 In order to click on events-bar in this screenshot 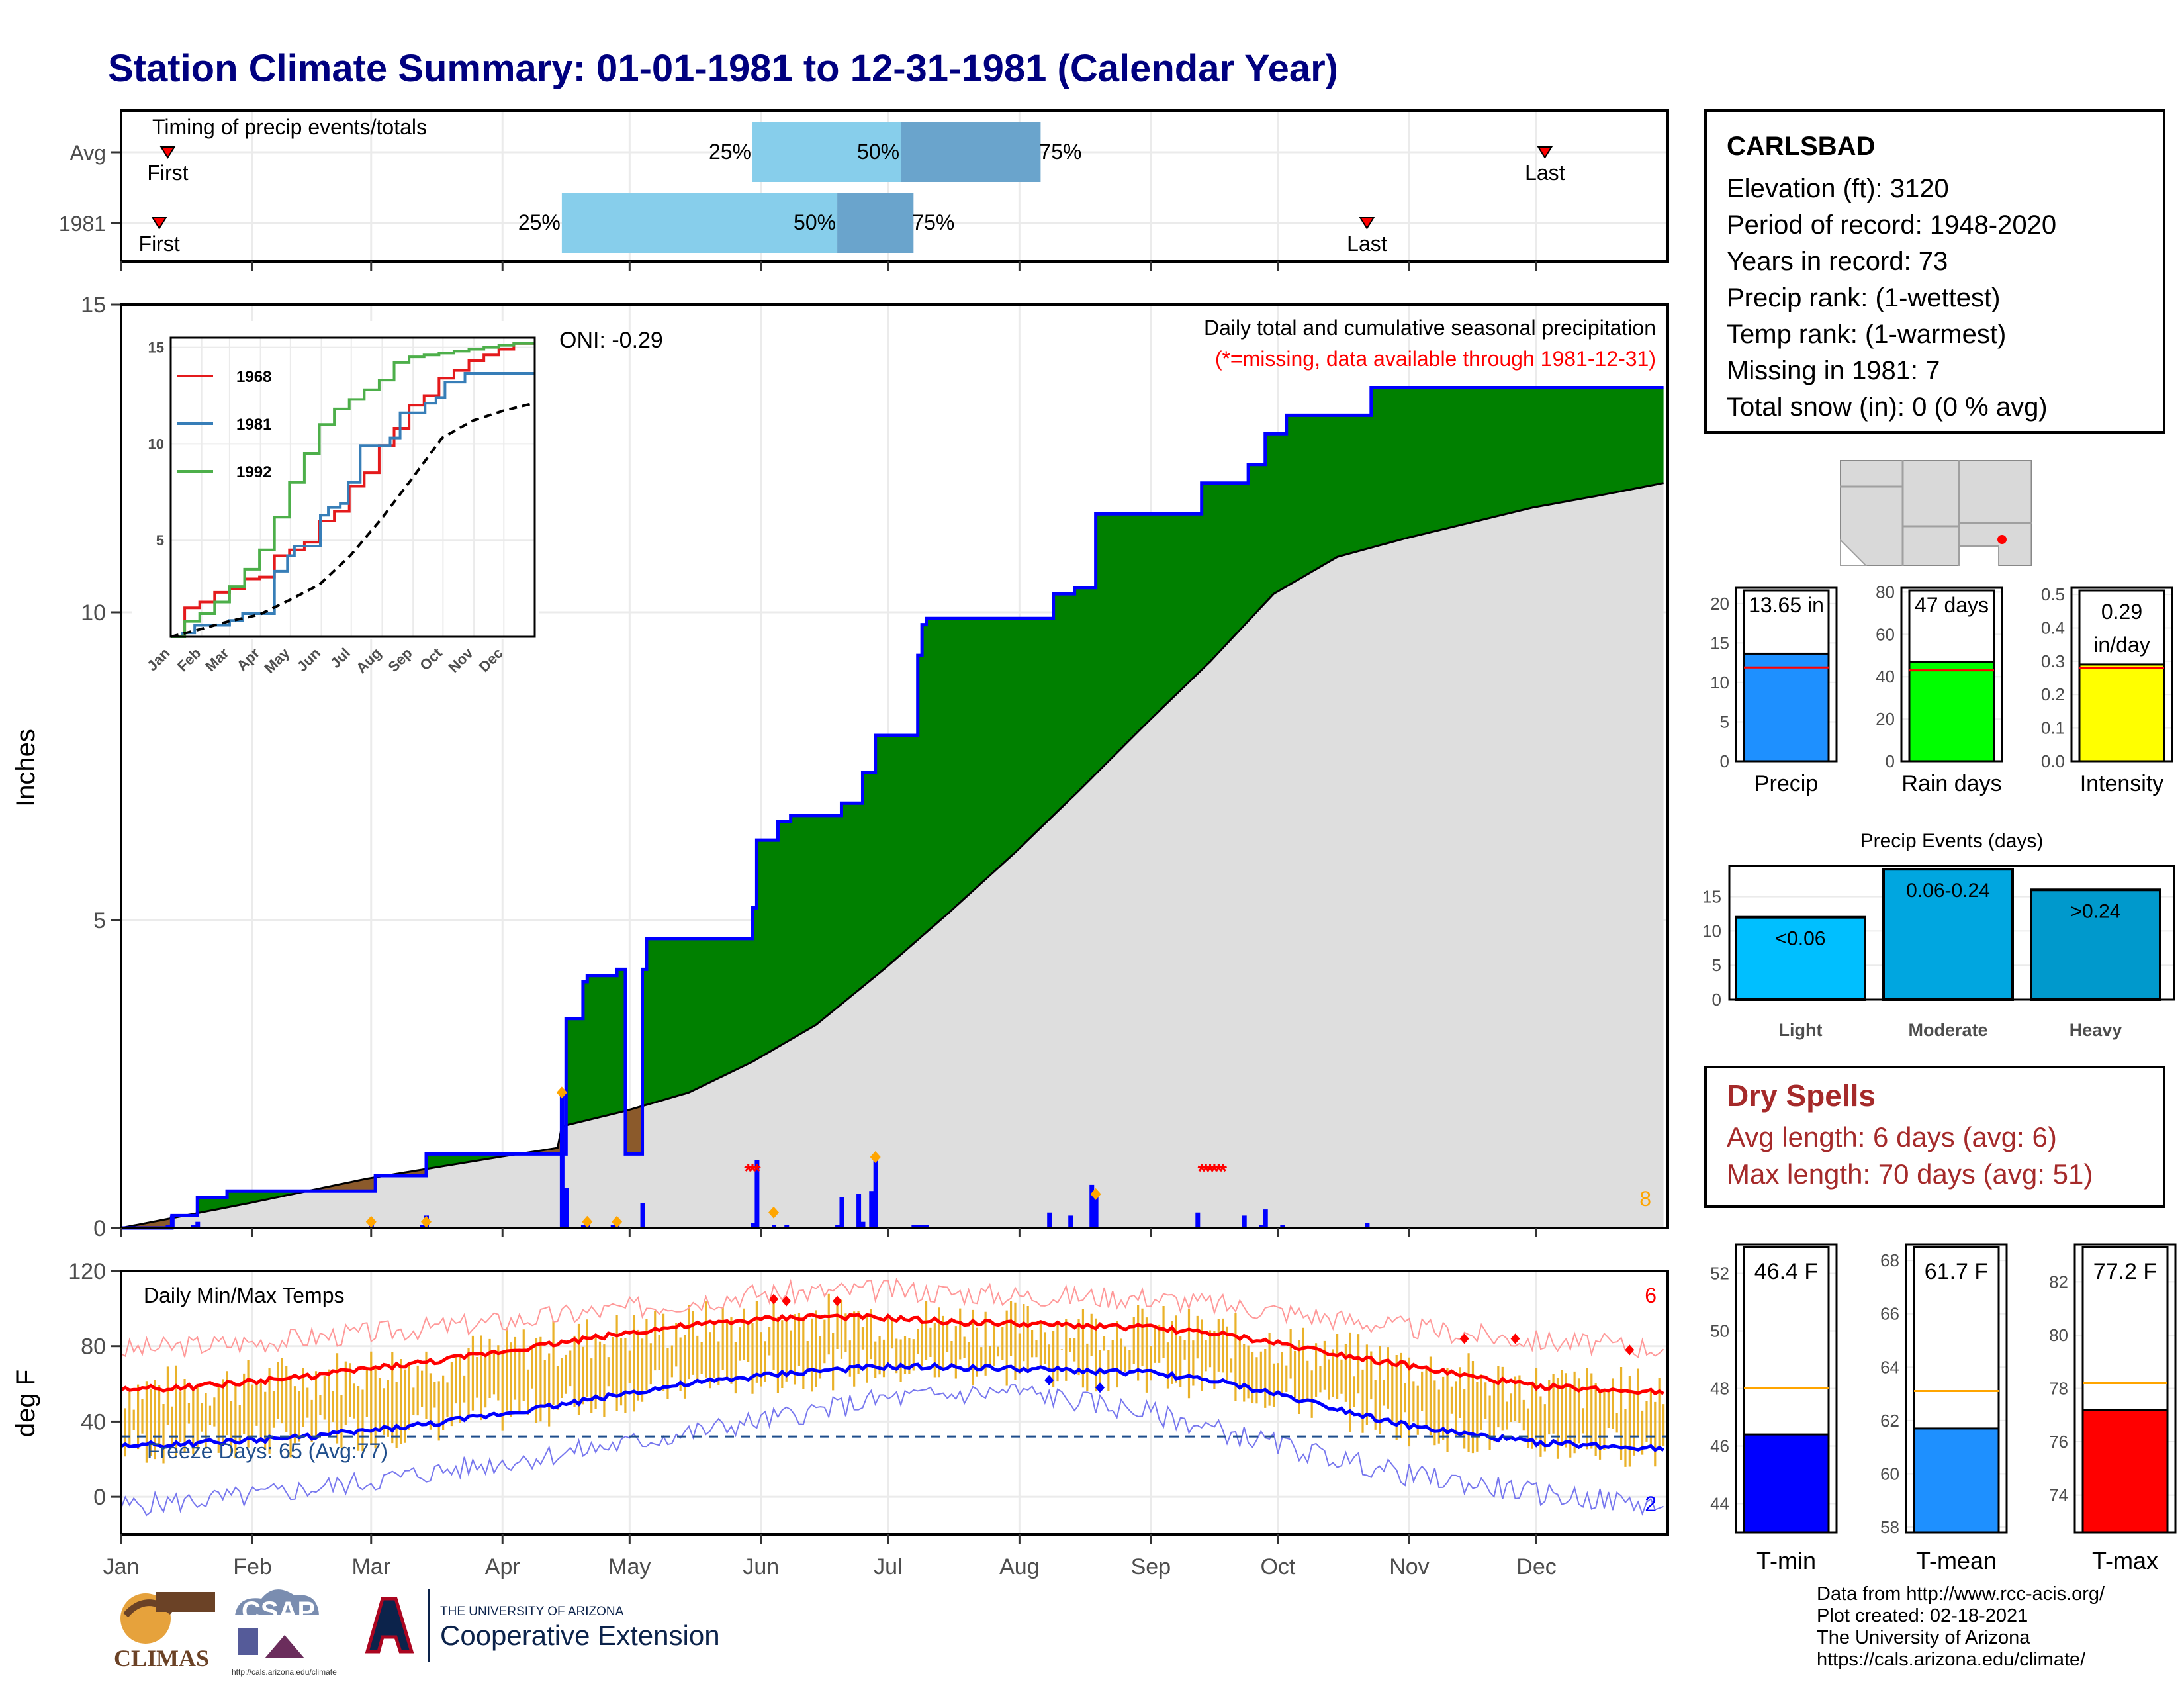, I will do `click(1948, 934)`.